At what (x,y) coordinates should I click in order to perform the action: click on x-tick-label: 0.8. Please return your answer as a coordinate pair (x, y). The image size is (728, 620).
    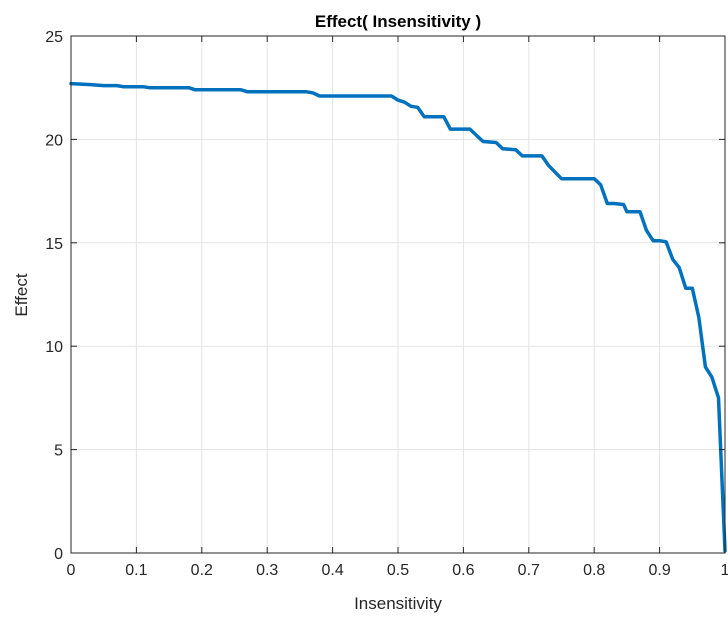
    Looking at the image, I should click on (594, 570).